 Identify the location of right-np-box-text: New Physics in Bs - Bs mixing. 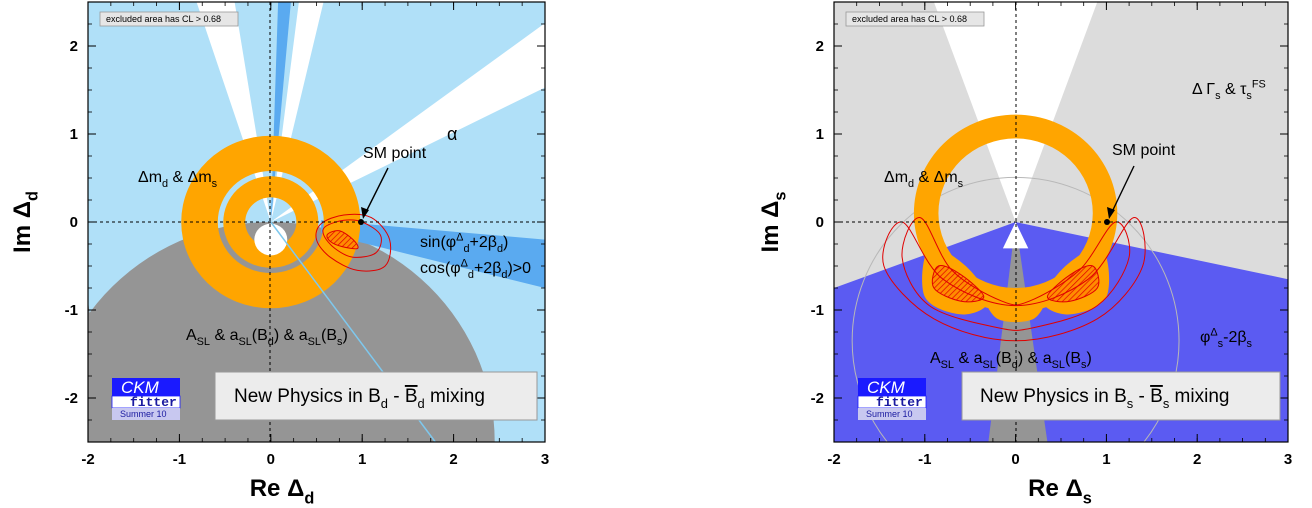
(1104, 398).